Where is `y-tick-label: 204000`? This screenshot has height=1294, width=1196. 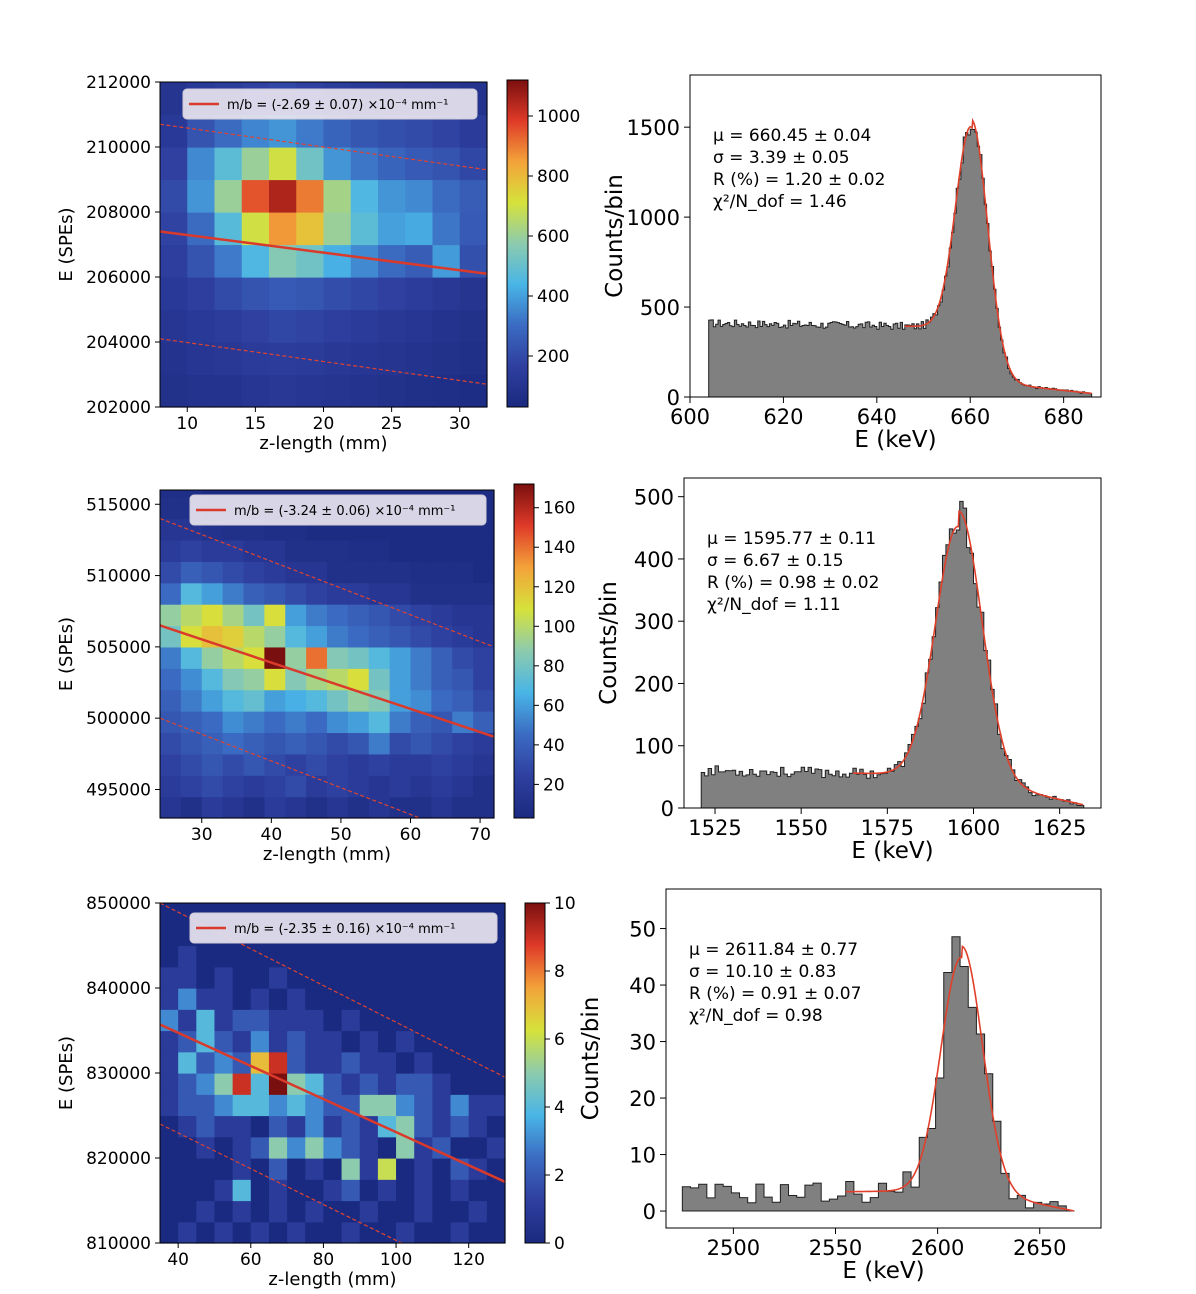
y-tick-label: 204000 is located at coordinates (118, 343).